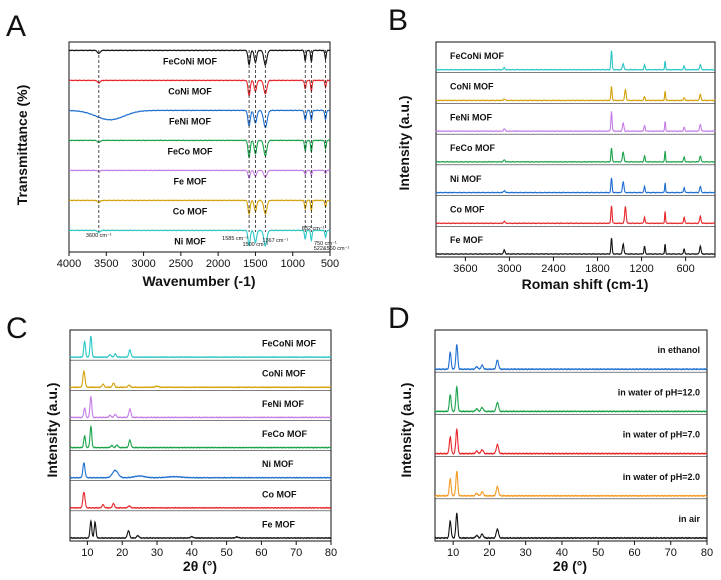 The height and width of the screenshot is (580, 721). Describe the element at coordinates (292, 264) in the screenshot. I see `x-tick-label: 1000` at that location.